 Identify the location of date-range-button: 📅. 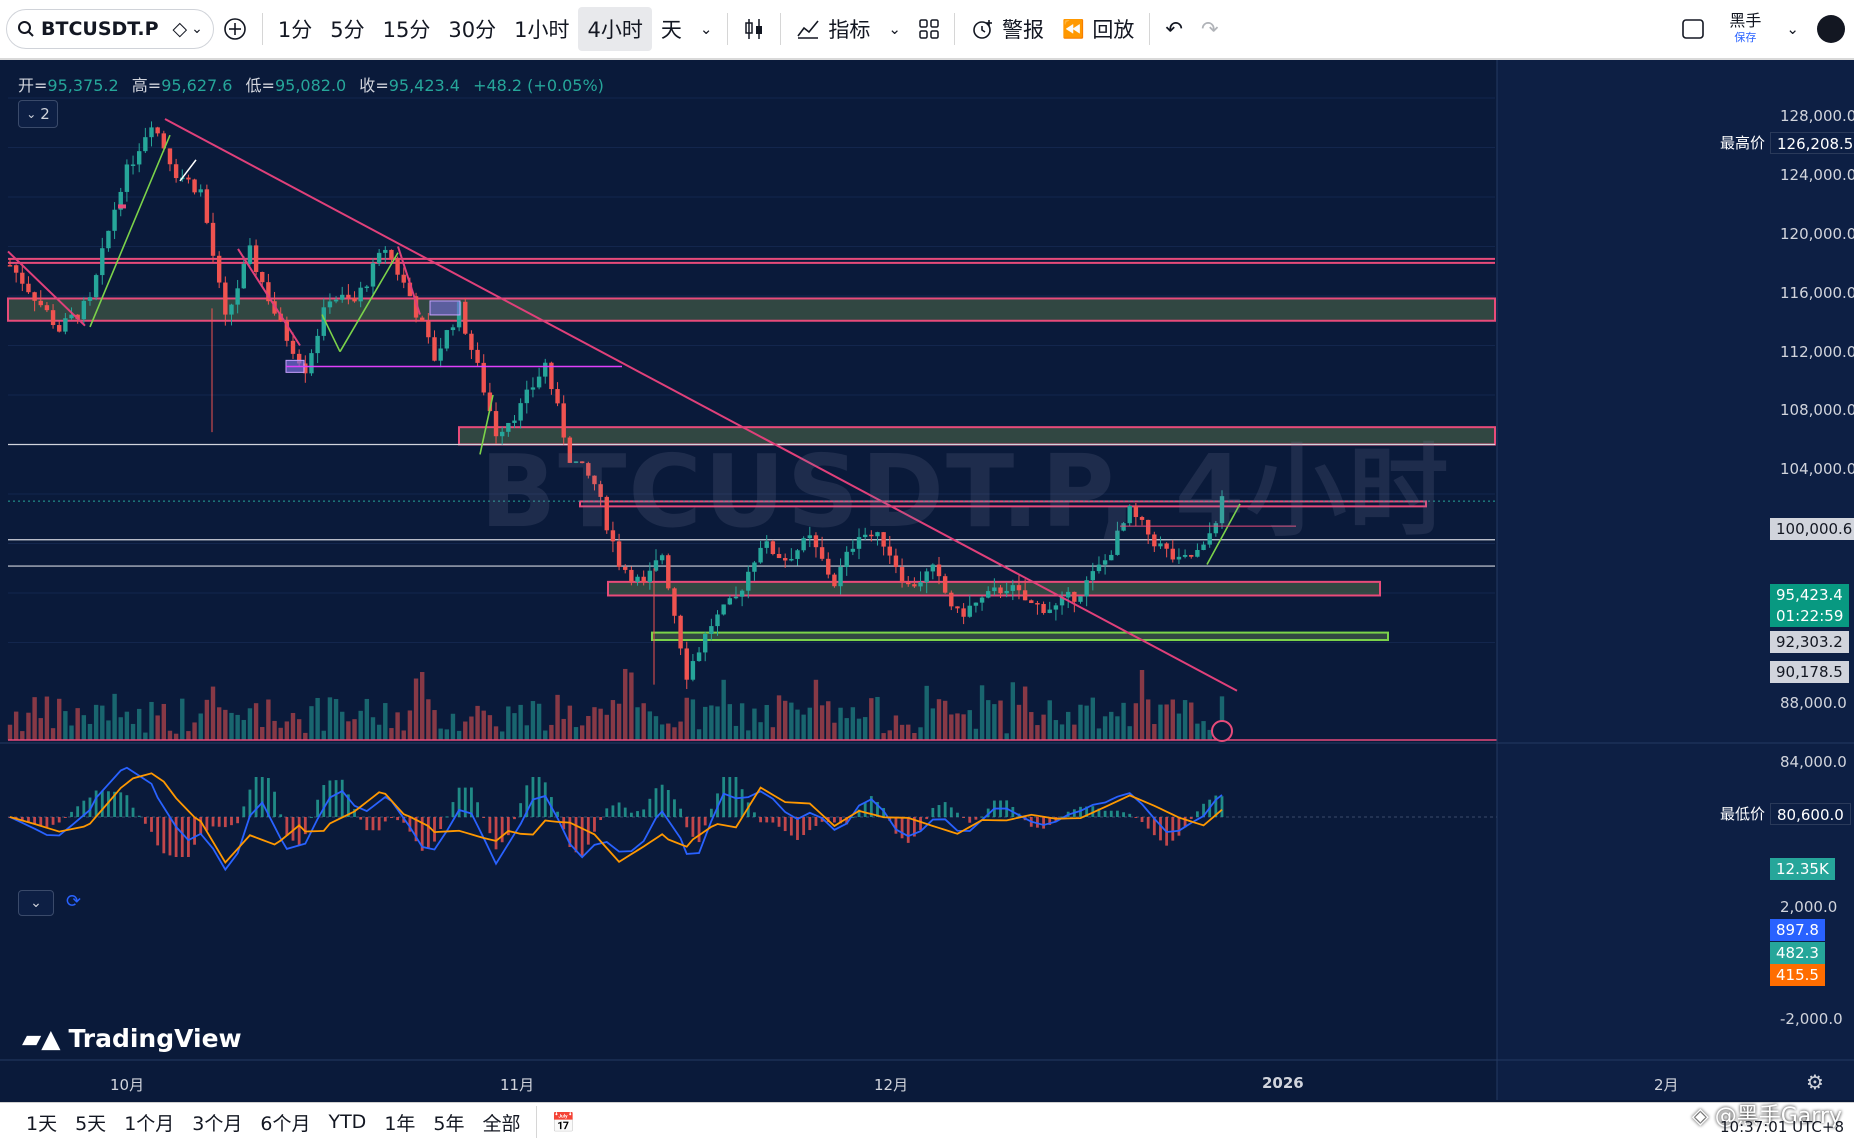
(564, 1122).